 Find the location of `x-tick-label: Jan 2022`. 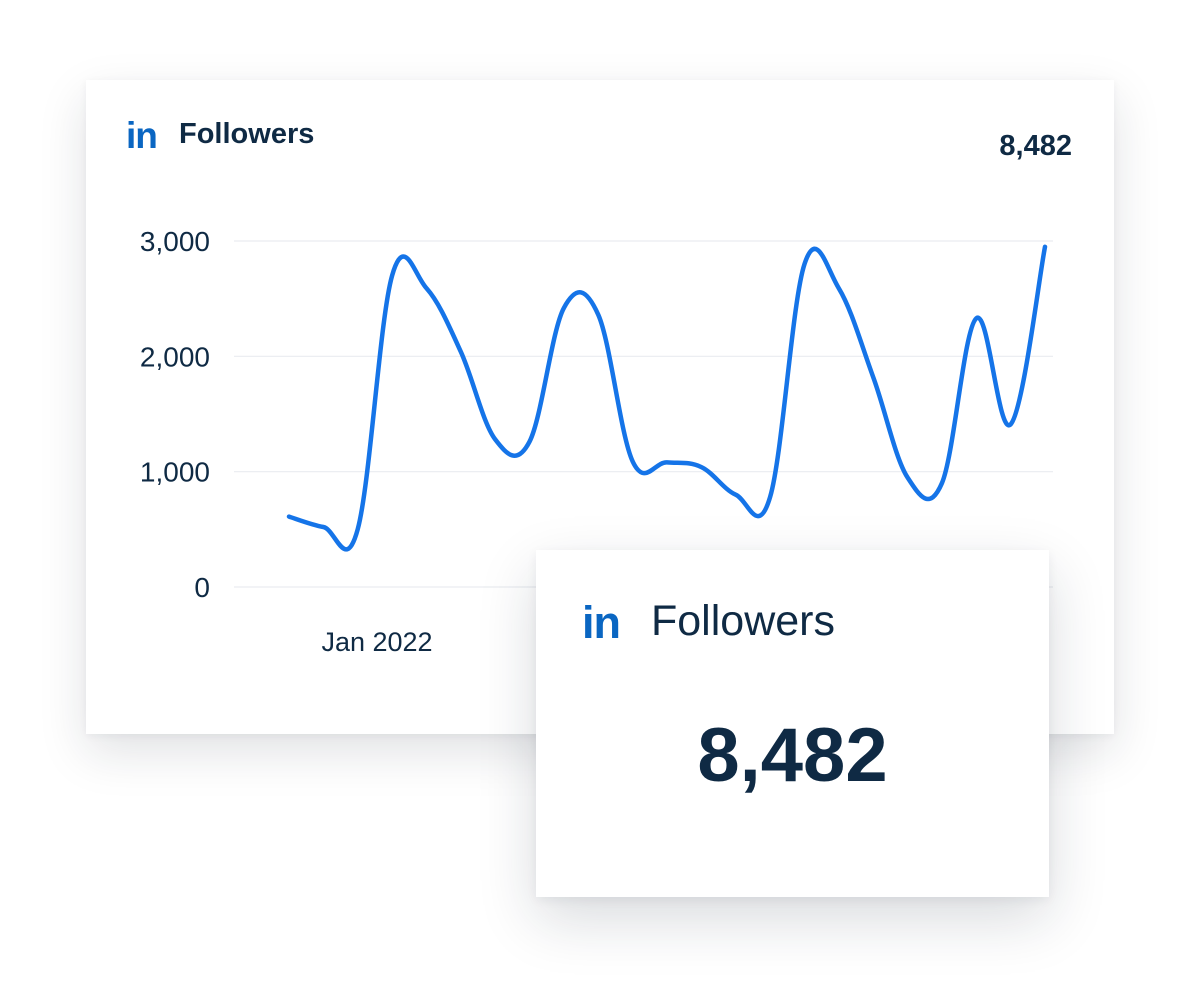

x-tick-label: Jan 2022 is located at coordinates (376, 642).